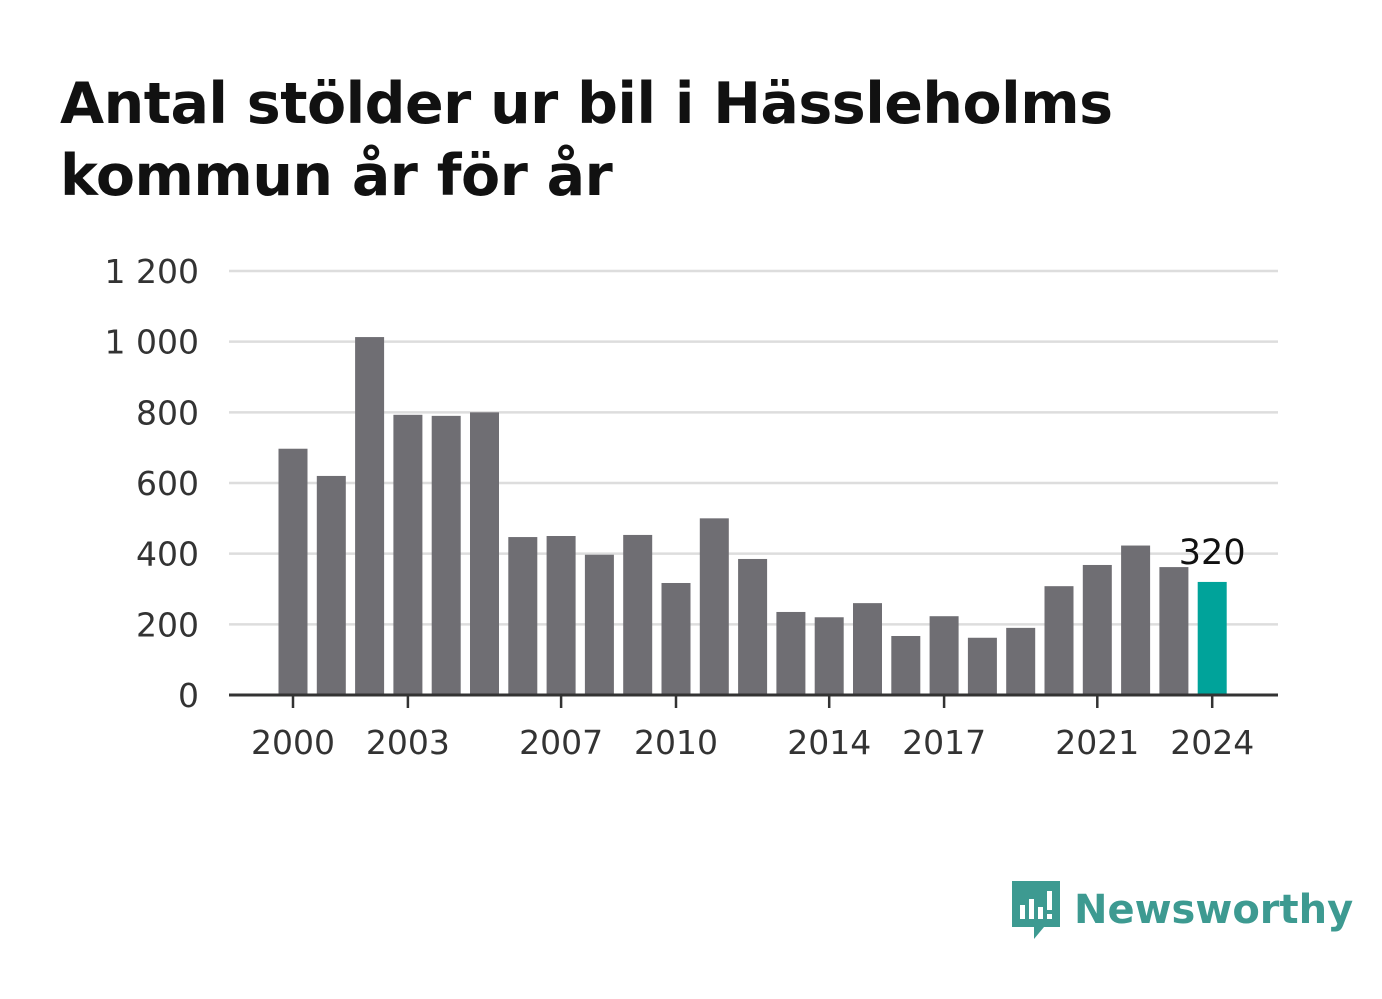 This screenshot has height=999, width=1382. What do you see at coordinates (982, 666) in the screenshot?
I see `bar-2018` at bounding box center [982, 666].